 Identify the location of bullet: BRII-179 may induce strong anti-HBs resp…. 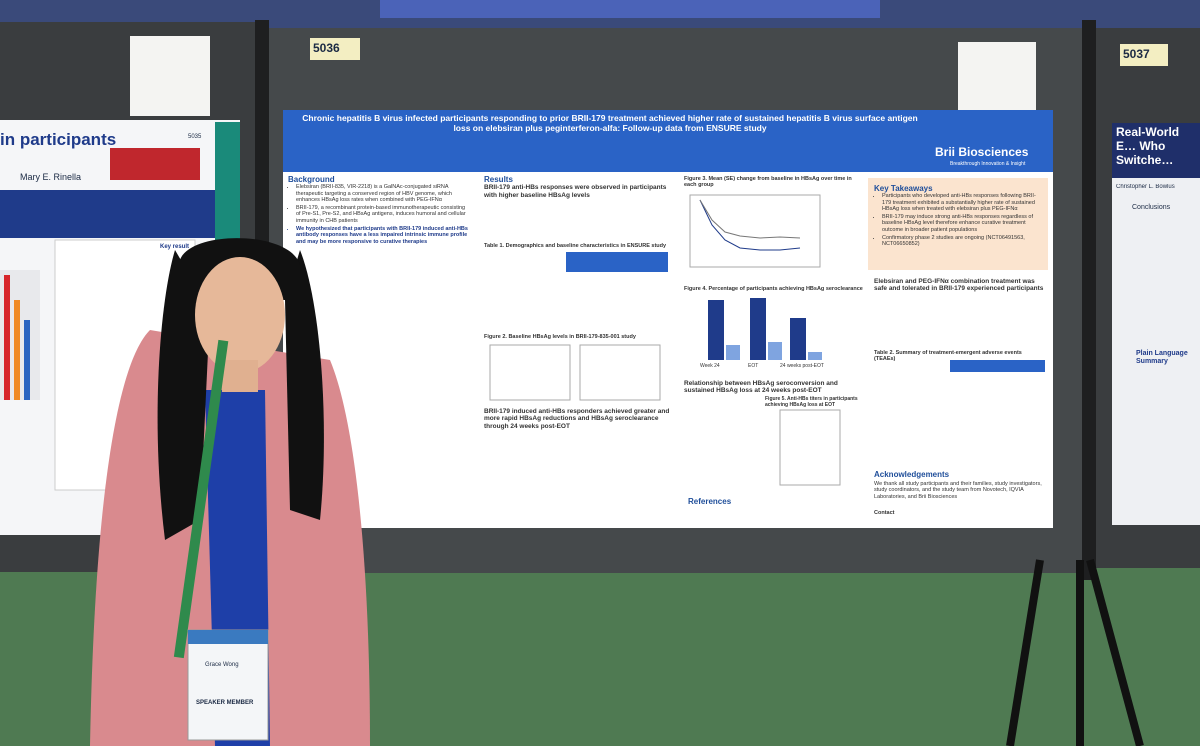
(963, 223).